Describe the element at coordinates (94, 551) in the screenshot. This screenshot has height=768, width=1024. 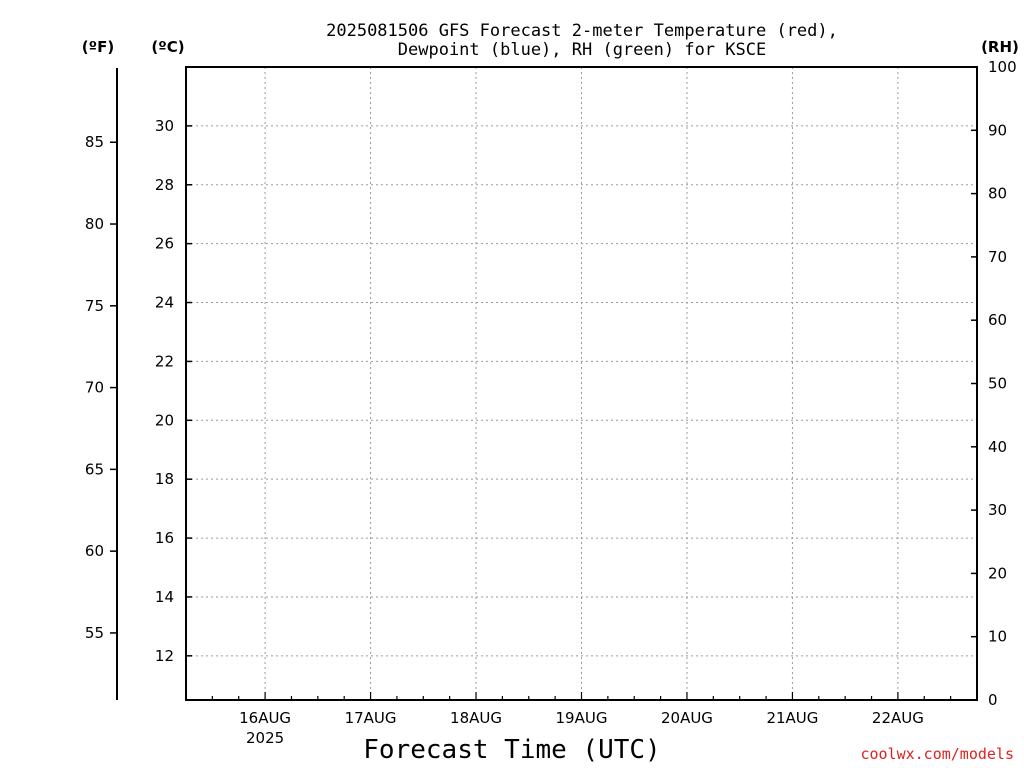
I see `fahrenheit-tick-label: 60` at that location.